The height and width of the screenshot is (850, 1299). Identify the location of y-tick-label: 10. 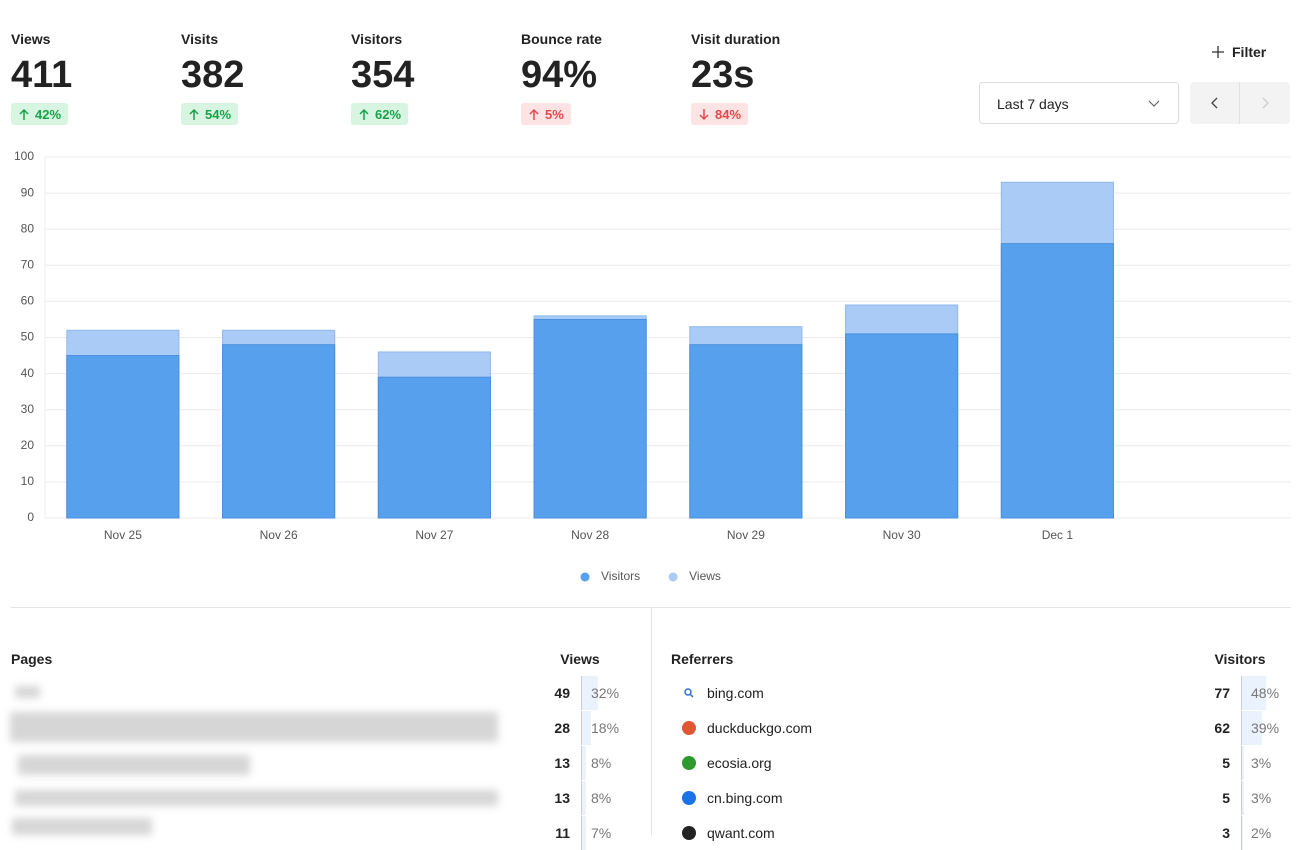
(28, 481).